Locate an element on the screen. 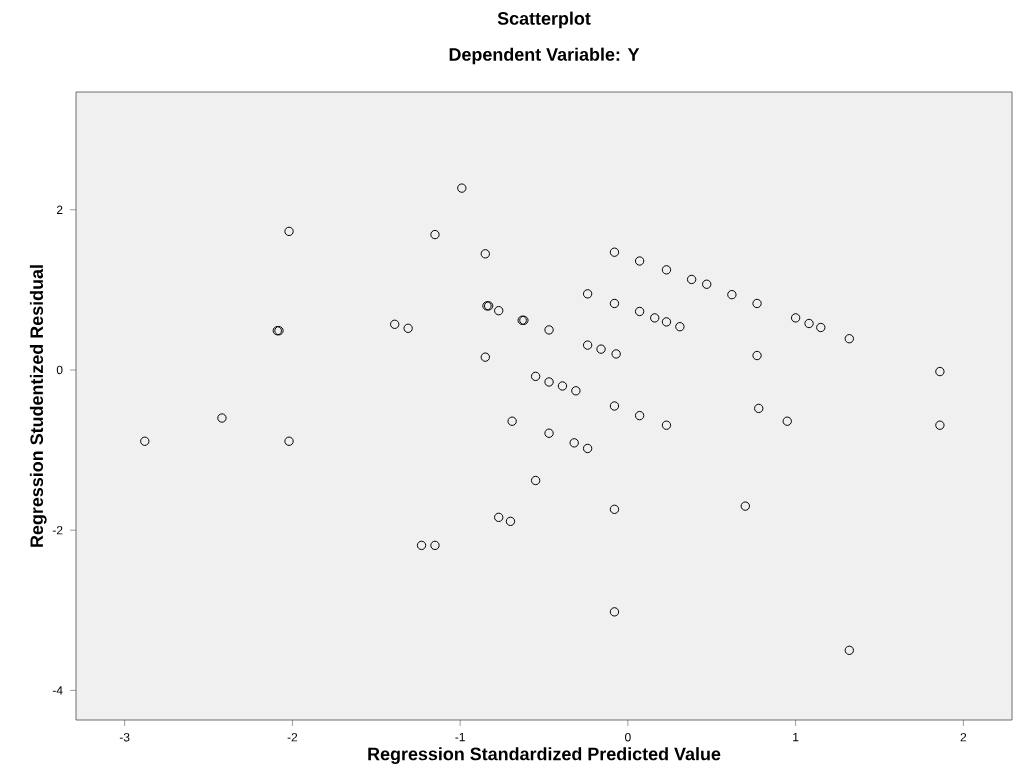 This screenshot has width=1026, height=780. x-axis-title: Regression Standardized Predicted Value is located at coordinates (544, 755).